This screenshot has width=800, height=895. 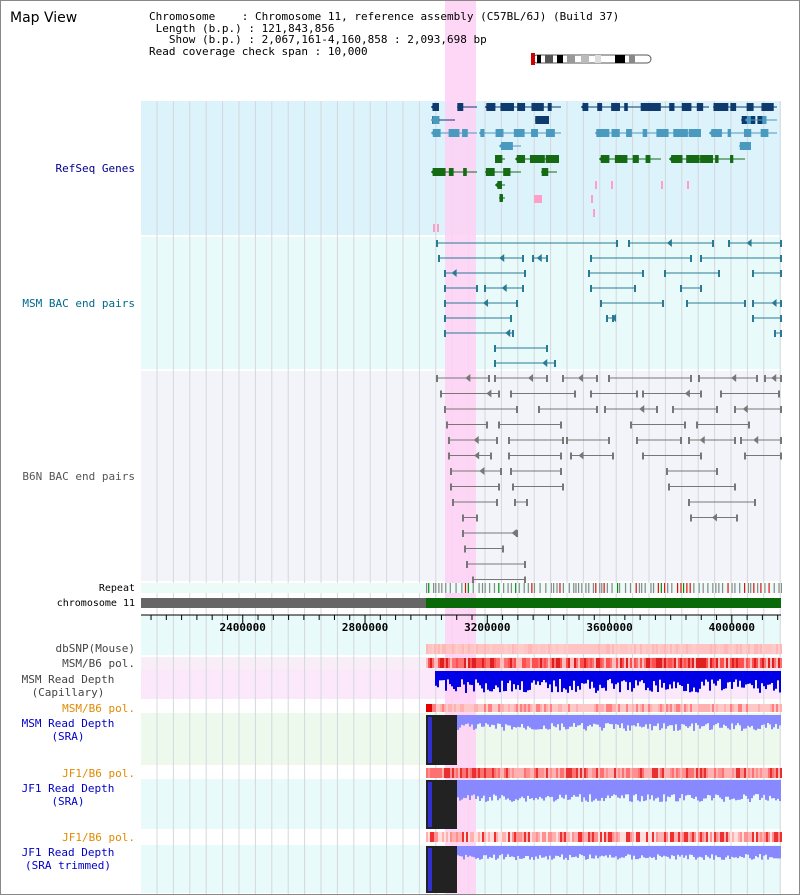 I want to click on bac-end-arrow, so click(x=531, y=378).